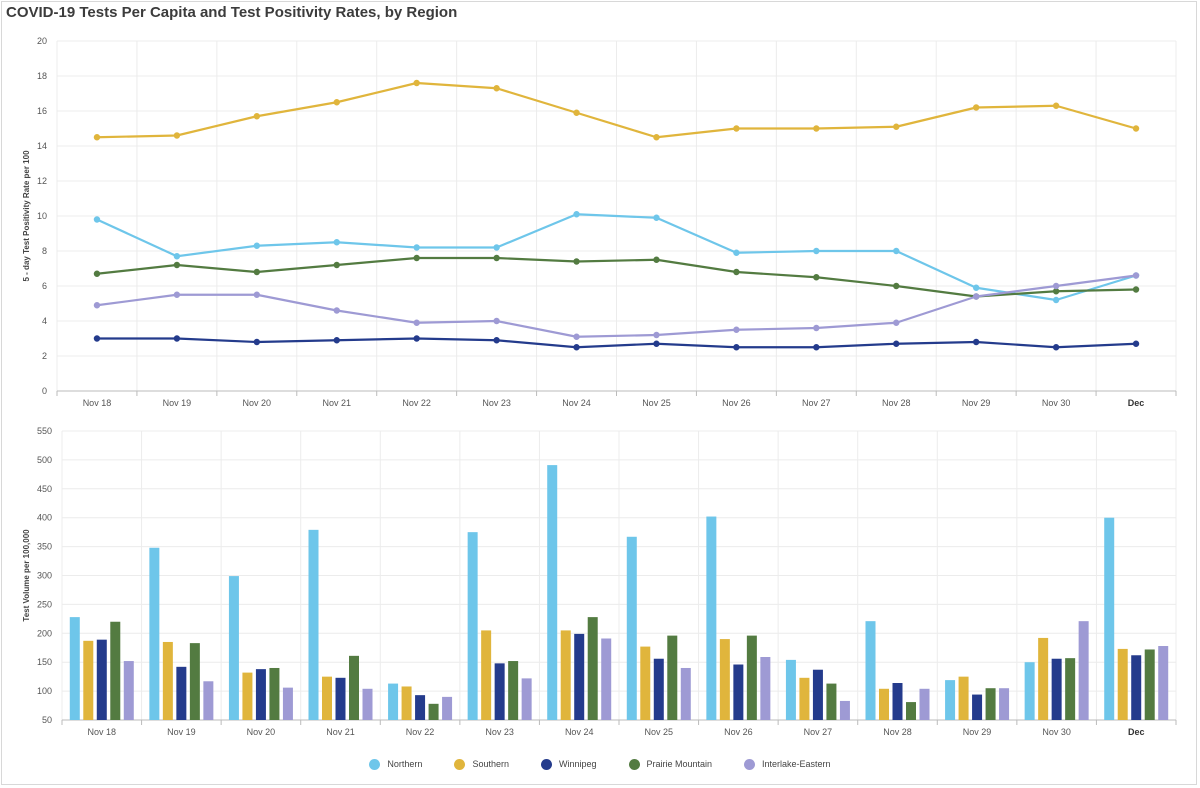 This screenshot has width=1200, height=788. I want to click on legend-item: Winnipeg, so click(568, 764).